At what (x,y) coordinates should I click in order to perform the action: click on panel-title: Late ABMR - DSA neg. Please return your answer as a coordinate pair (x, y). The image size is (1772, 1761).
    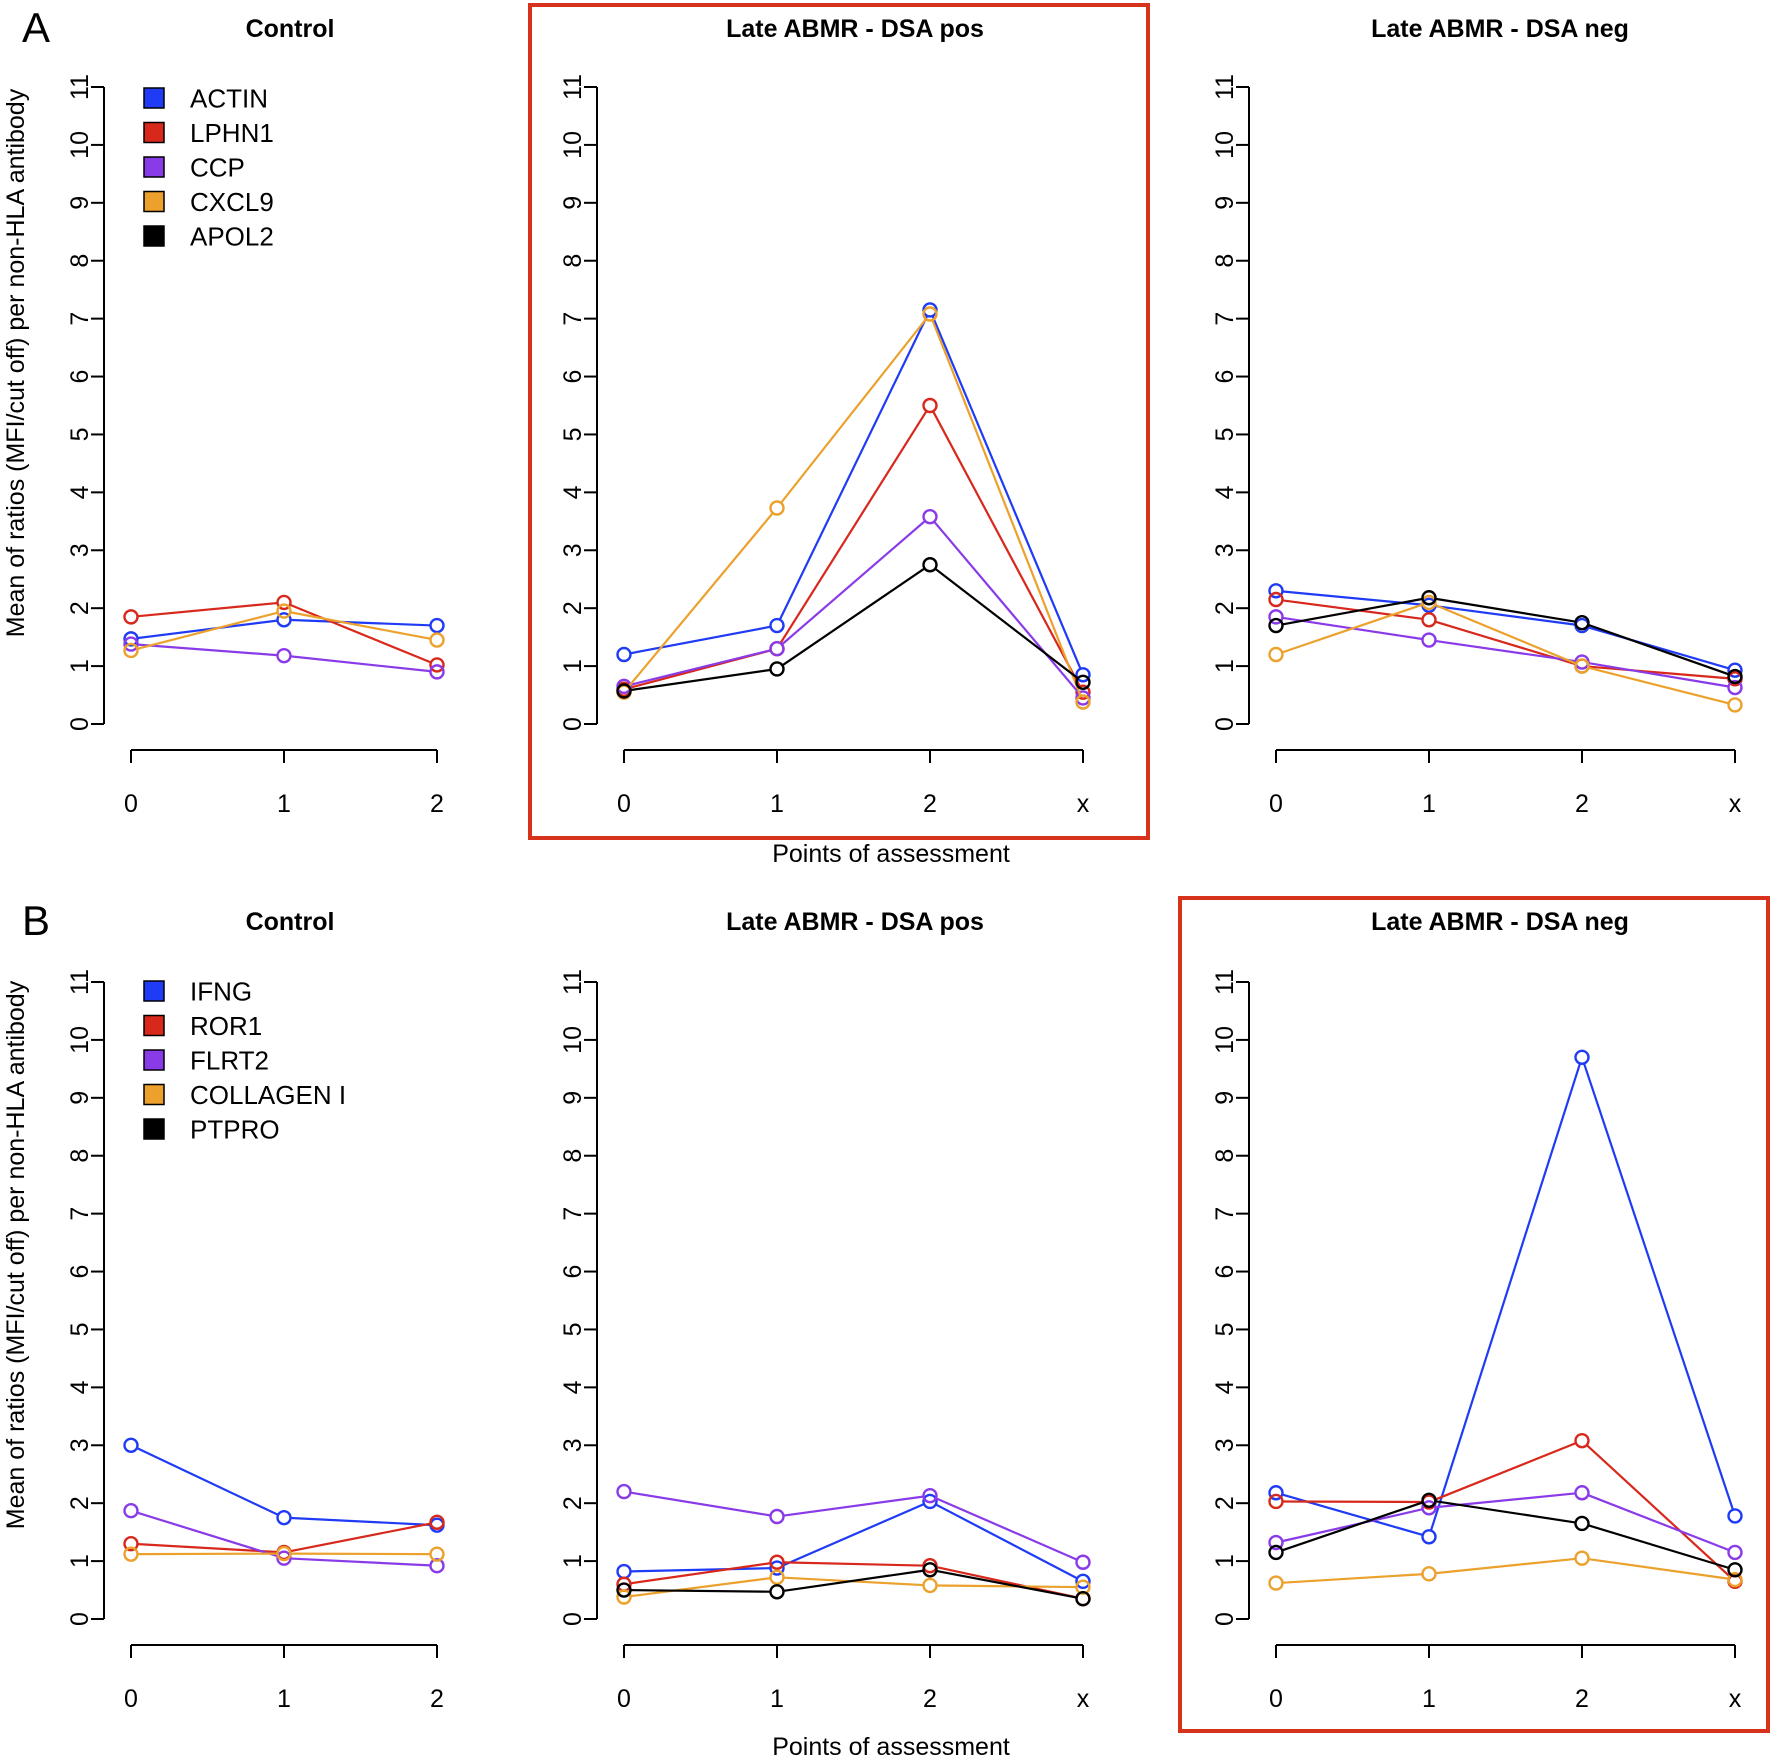
    Looking at the image, I should click on (1500, 922).